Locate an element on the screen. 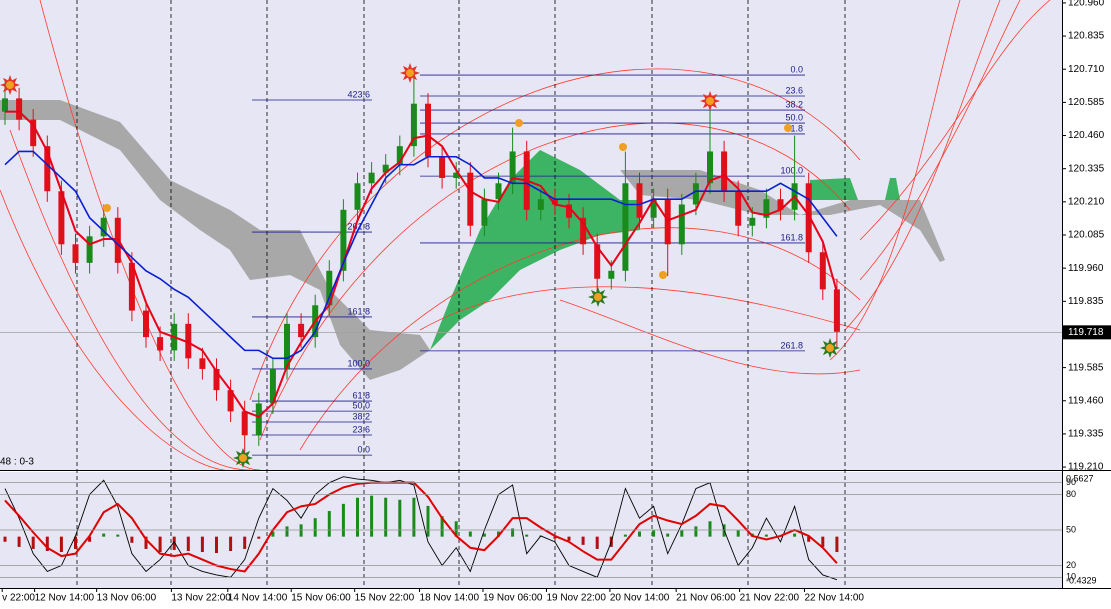  x-tick-label: 15 Nov 06:00 is located at coordinates (321, 598).